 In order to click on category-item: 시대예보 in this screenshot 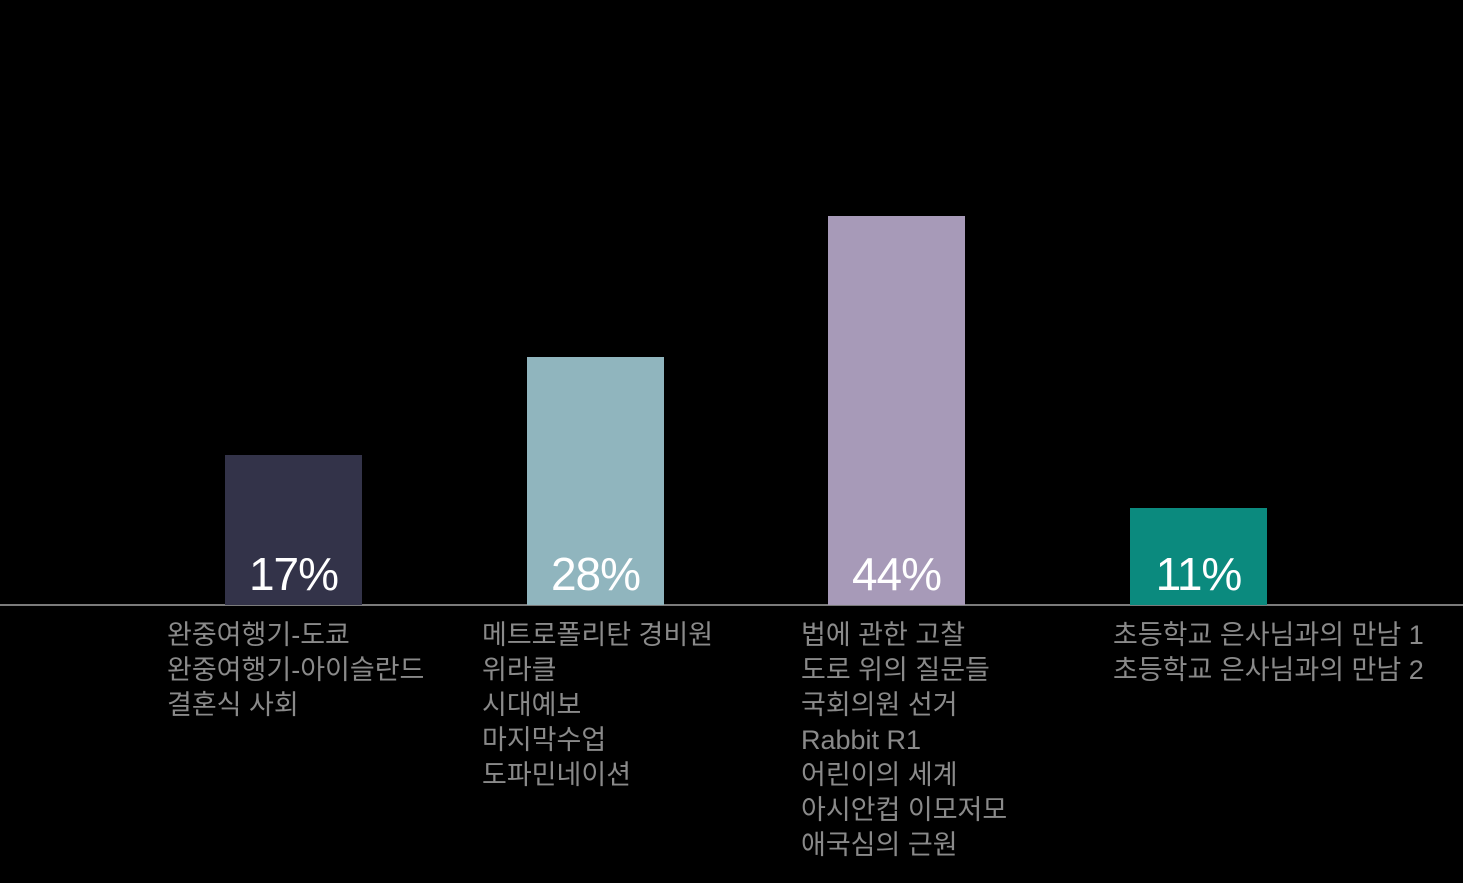, I will do `click(532, 705)`.